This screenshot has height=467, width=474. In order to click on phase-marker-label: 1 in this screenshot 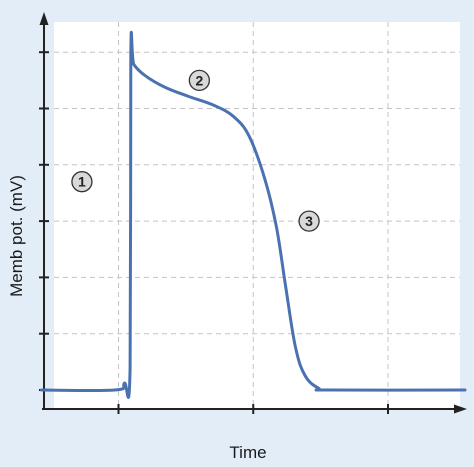, I will do `click(82, 182)`.